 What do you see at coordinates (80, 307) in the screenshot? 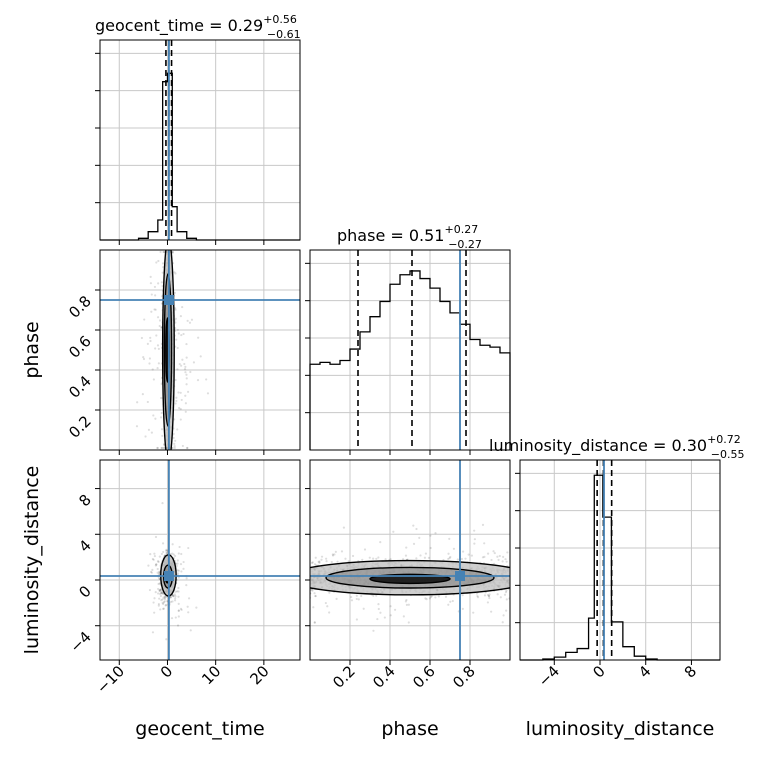
I see `ytick-label-3: 0.8` at bounding box center [80, 307].